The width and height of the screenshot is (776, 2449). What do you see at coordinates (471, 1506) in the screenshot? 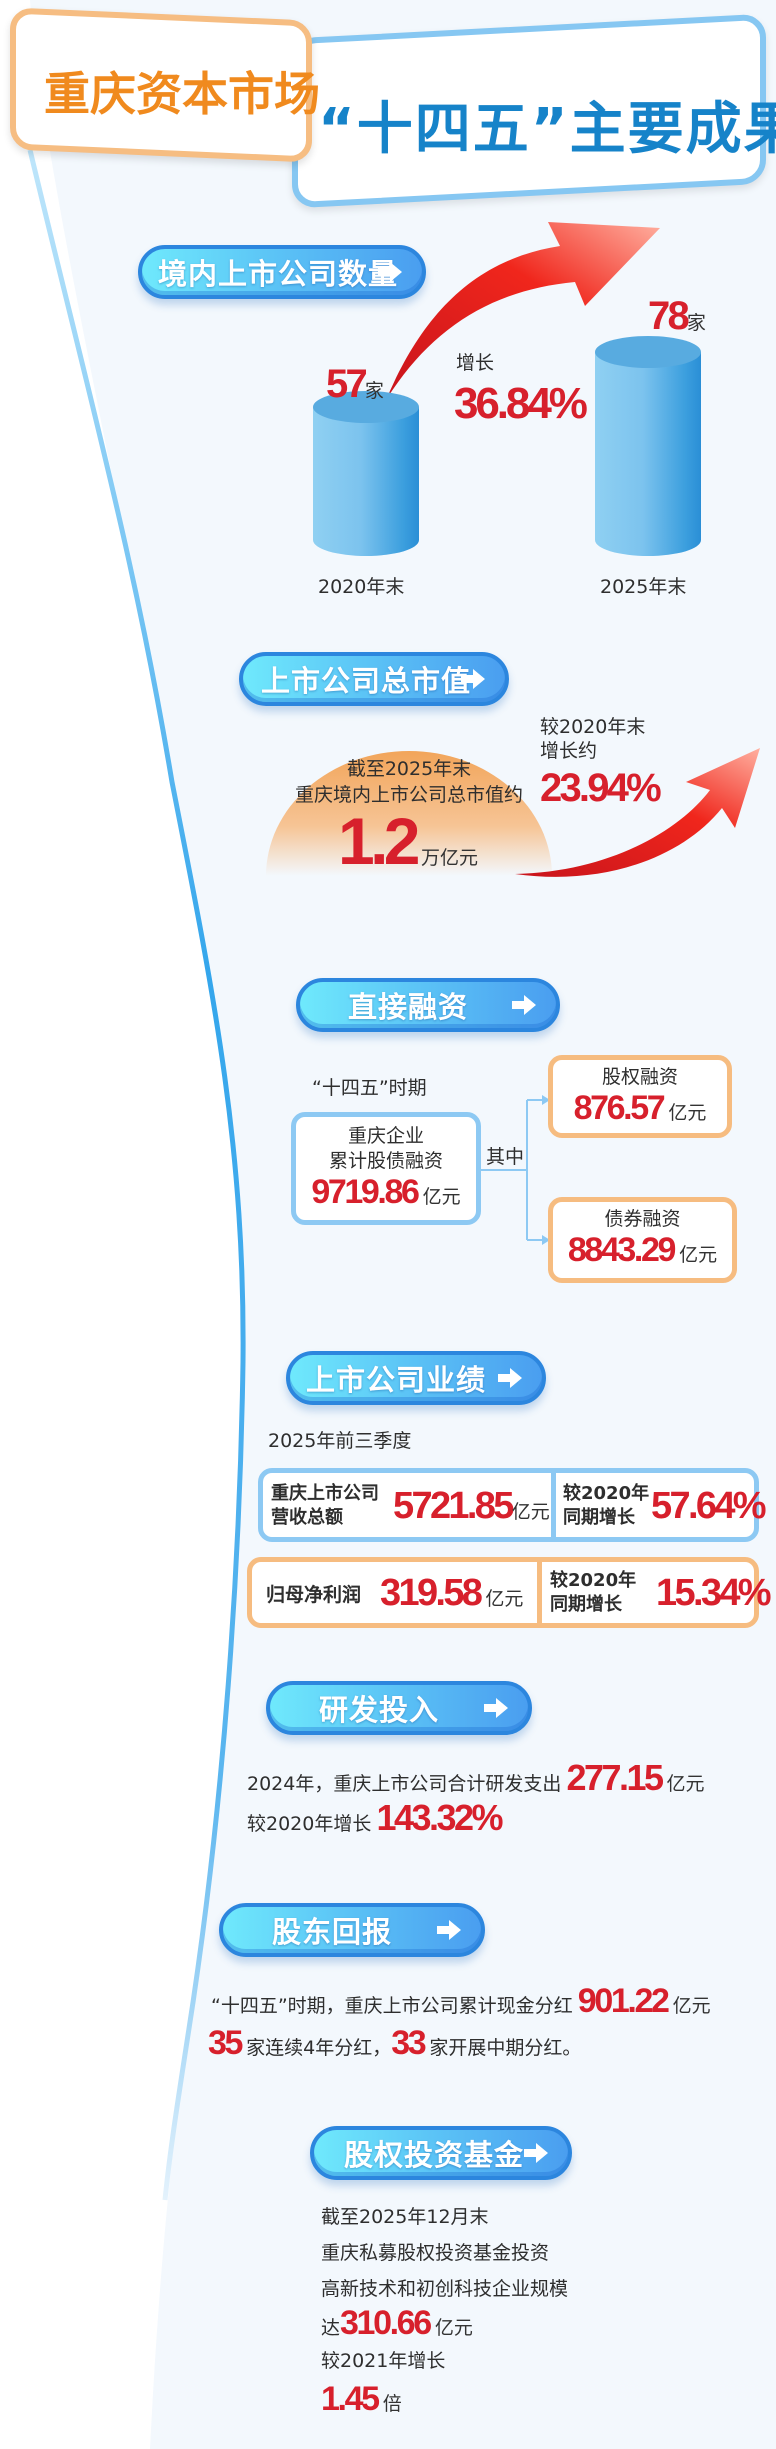
I see `revenue-value: 5721.85亿元` at bounding box center [471, 1506].